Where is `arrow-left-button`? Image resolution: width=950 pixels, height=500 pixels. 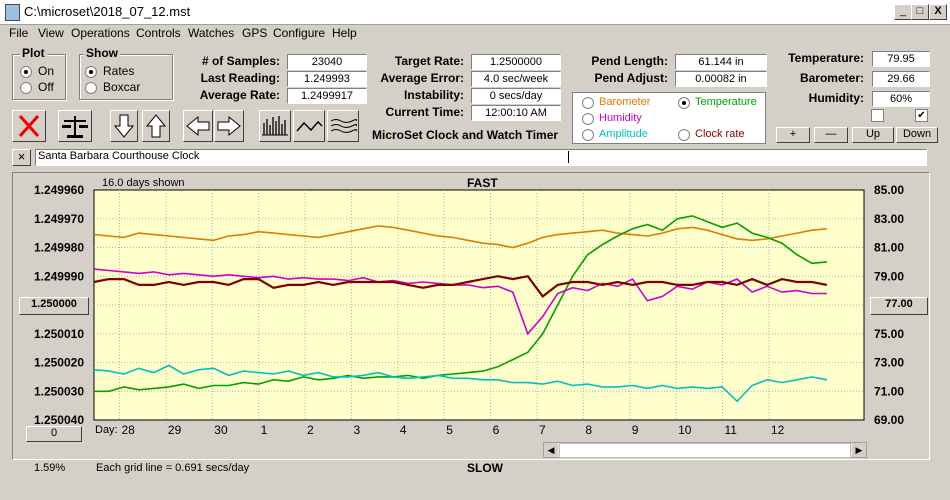
arrow-left-button is located at coordinates (198, 126).